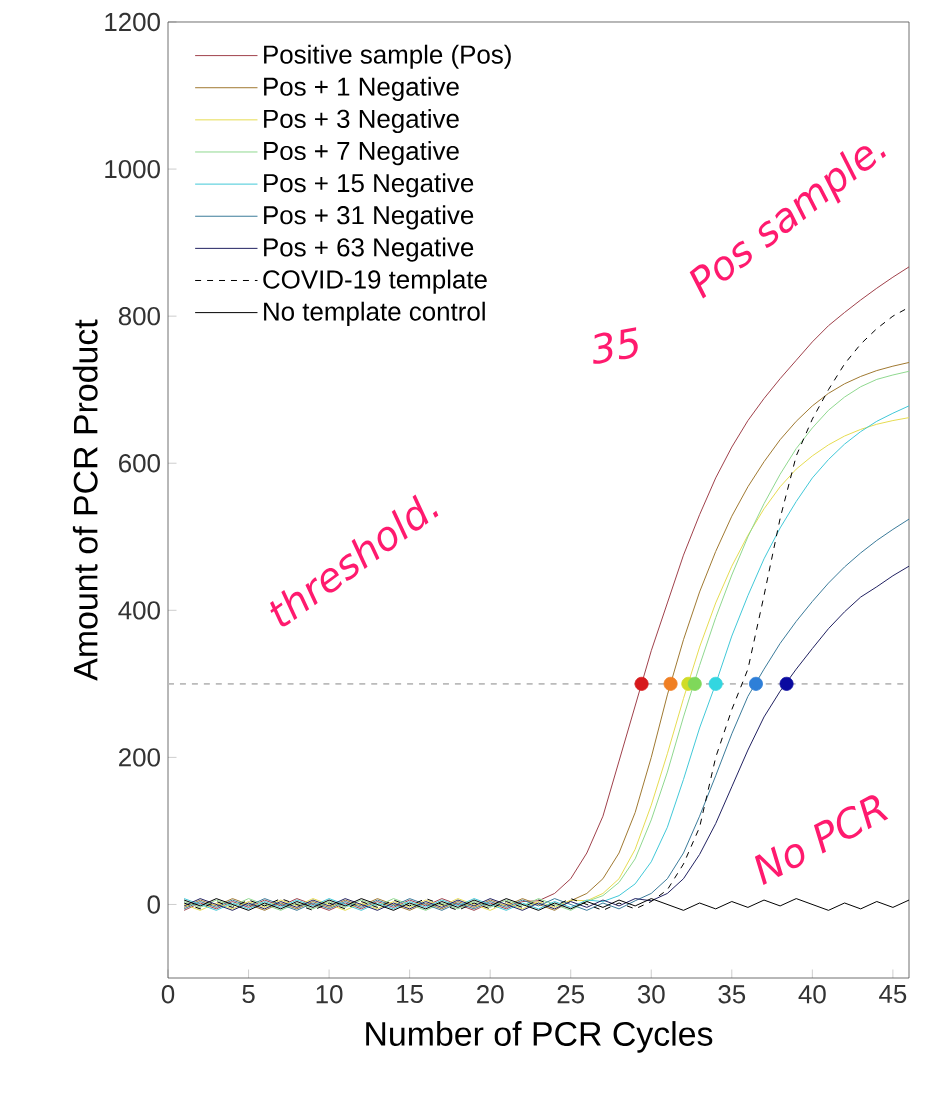 The image size is (926, 1118). Describe the element at coordinates (153, 904) in the screenshot. I see `y-tick-label: 0` at that location.